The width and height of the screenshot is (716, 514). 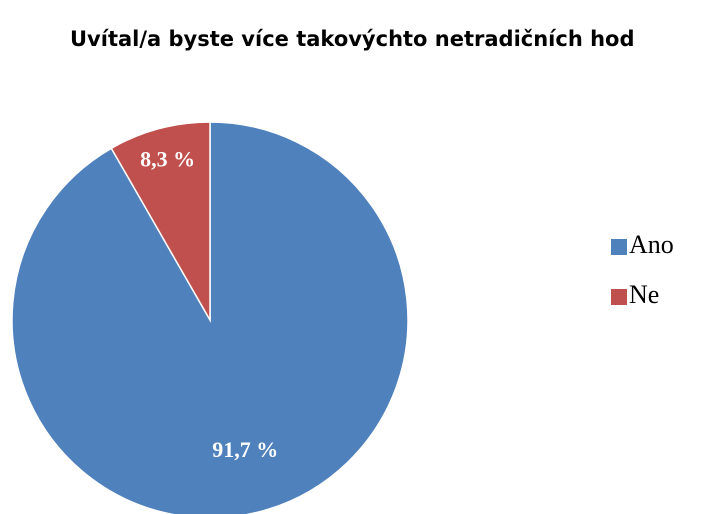 What do you see at coordinates (160, 222) in the screenshot?
I see `pie-slice` at bounding box center [160, 222].